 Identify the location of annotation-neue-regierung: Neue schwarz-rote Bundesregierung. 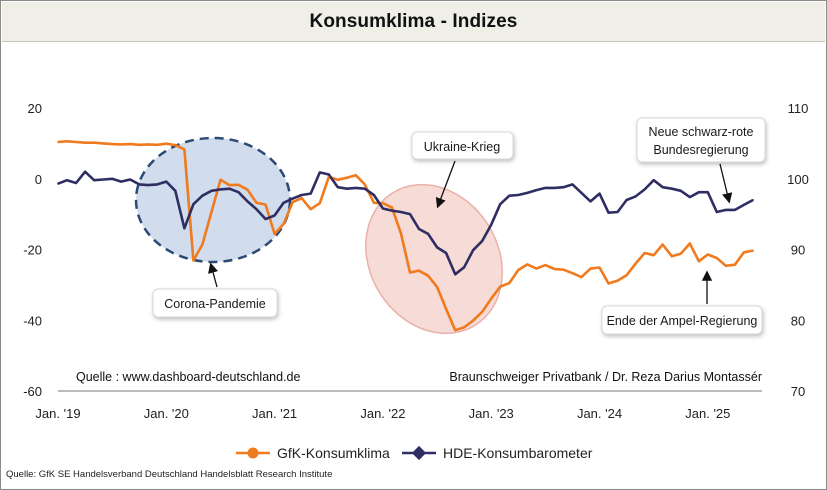
(701, 160).